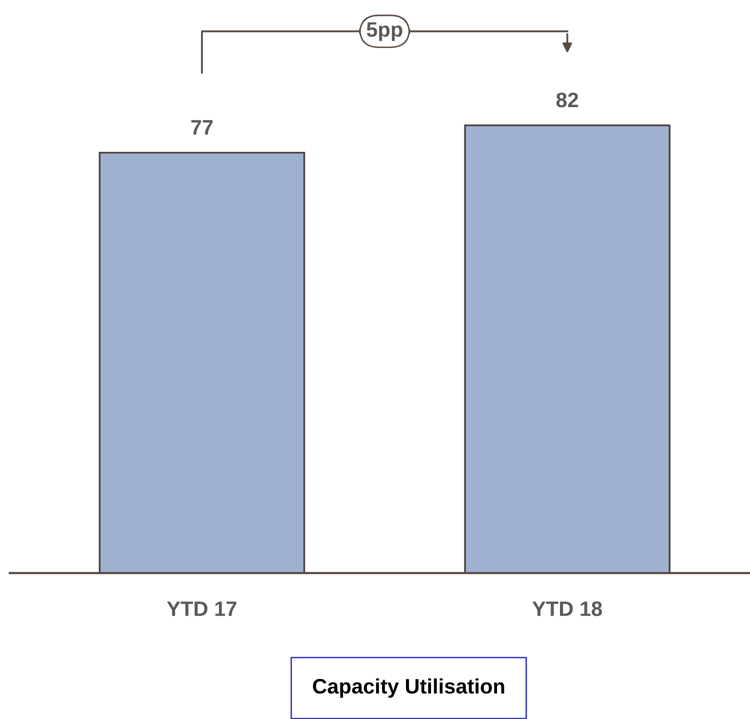 This screenshot has height=719, width=750. What do you see at coordinates (408, 688) in the screenshot?
I see `text: Capacity Utilisation` at bounding box center [408, 688].